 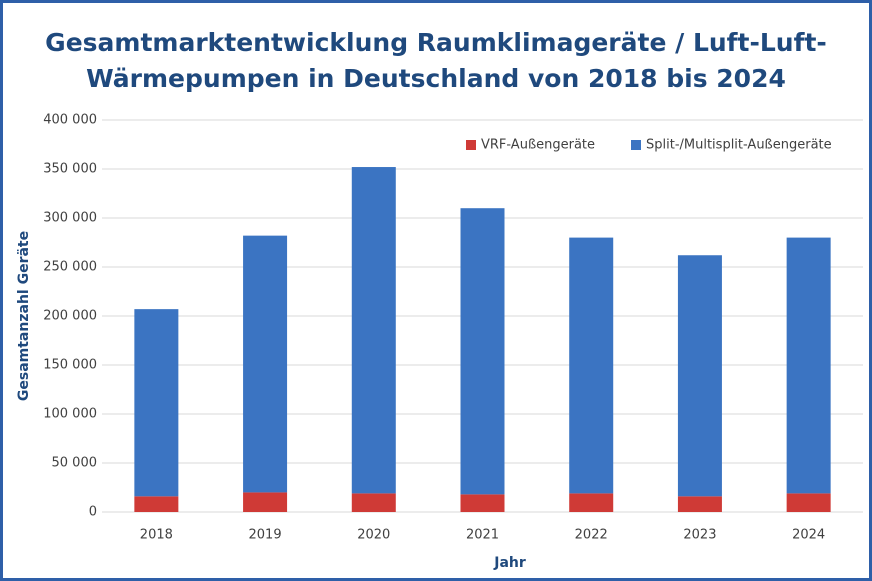 I want to click on x-tick-label: 2020, so click(x=373, y=535).